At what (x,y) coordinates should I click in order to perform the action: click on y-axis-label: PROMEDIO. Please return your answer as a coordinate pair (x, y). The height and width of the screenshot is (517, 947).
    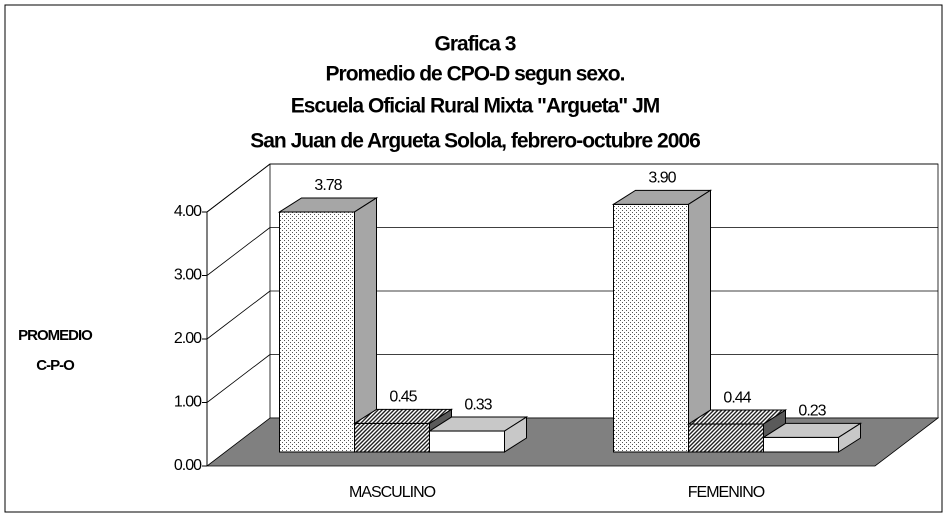
    Looking at the image, I should click on (55, 335).